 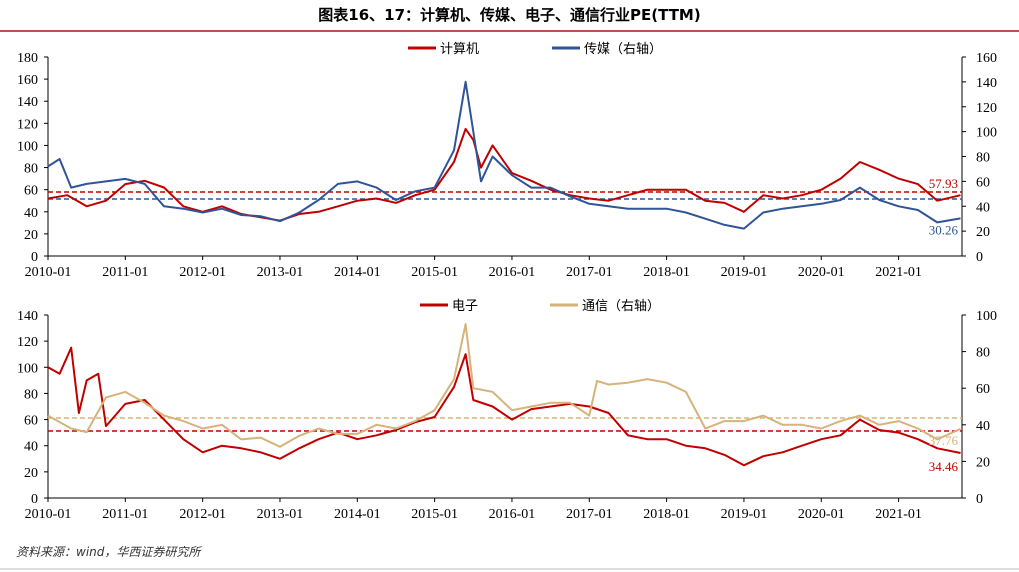 I want to click on y-tick-label-right: 120, so click(x=986, y=108).